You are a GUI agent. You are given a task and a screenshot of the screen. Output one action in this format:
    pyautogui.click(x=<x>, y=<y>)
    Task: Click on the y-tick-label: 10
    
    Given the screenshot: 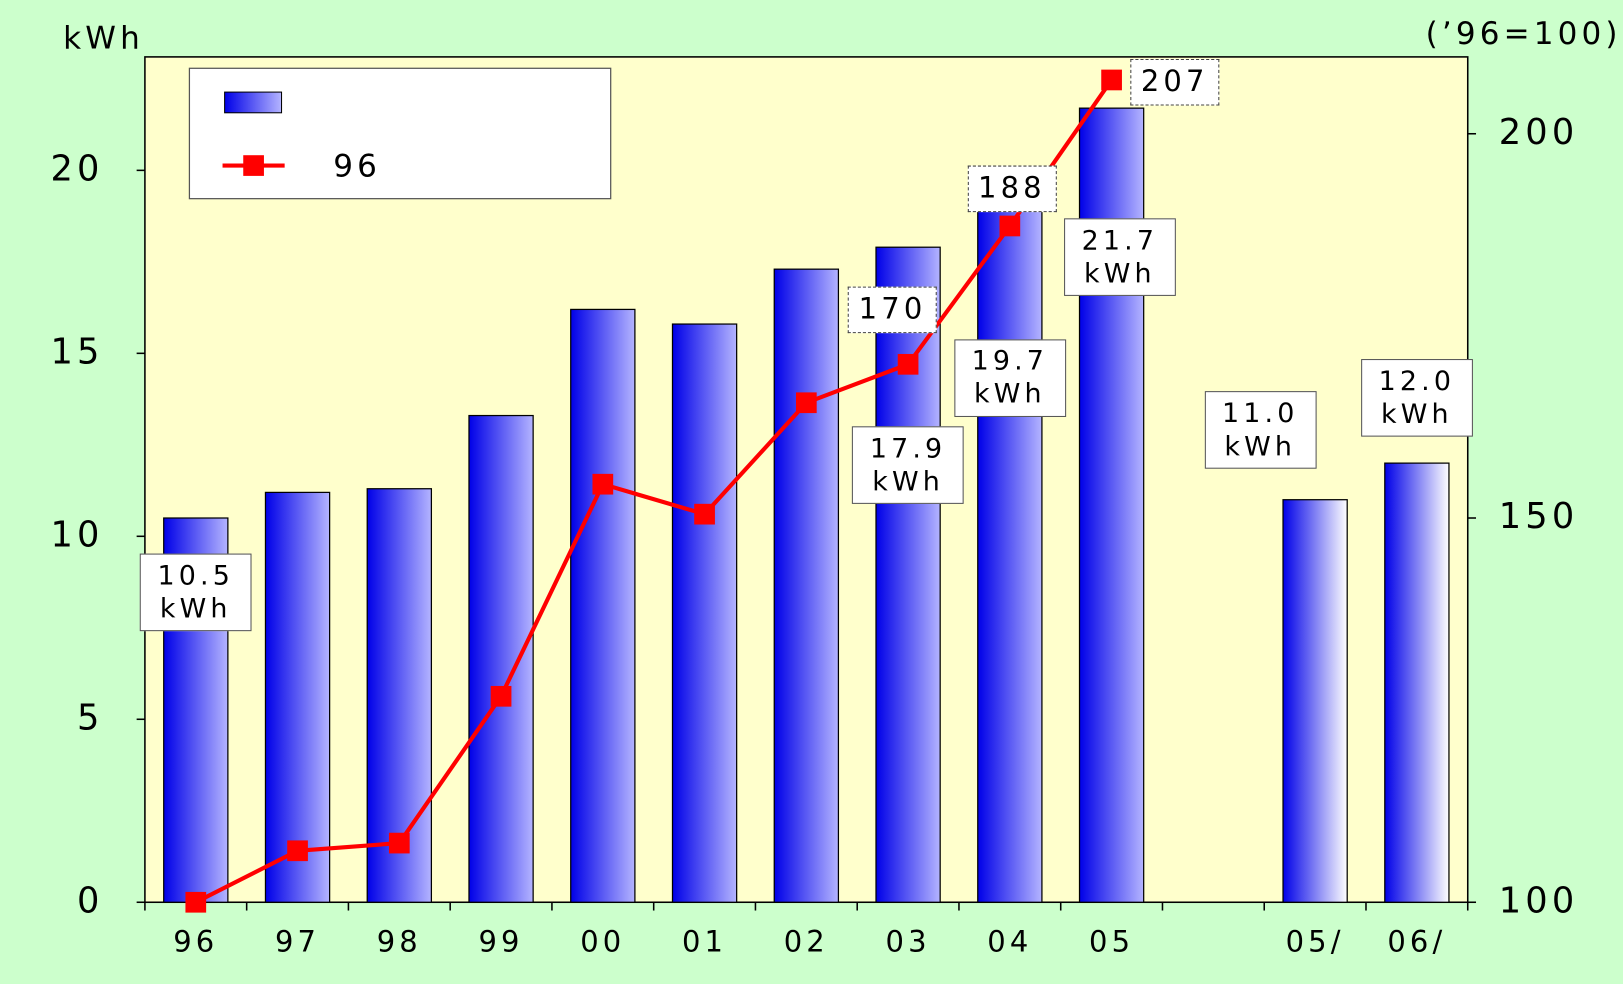 What is the action you would take?
    pyautogui.click(x=76, y=534)
    